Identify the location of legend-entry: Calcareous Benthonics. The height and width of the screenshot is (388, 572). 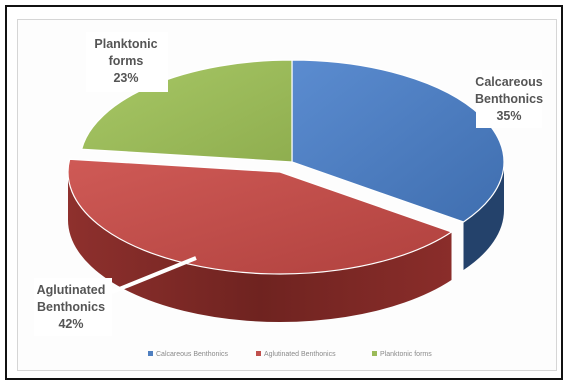
(192, 354).